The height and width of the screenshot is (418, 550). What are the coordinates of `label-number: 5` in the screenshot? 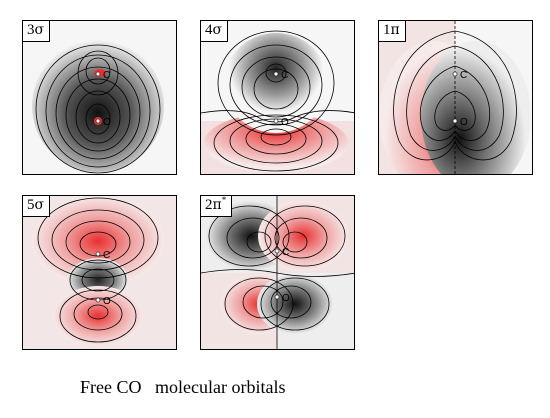 It's located at (31, 205).